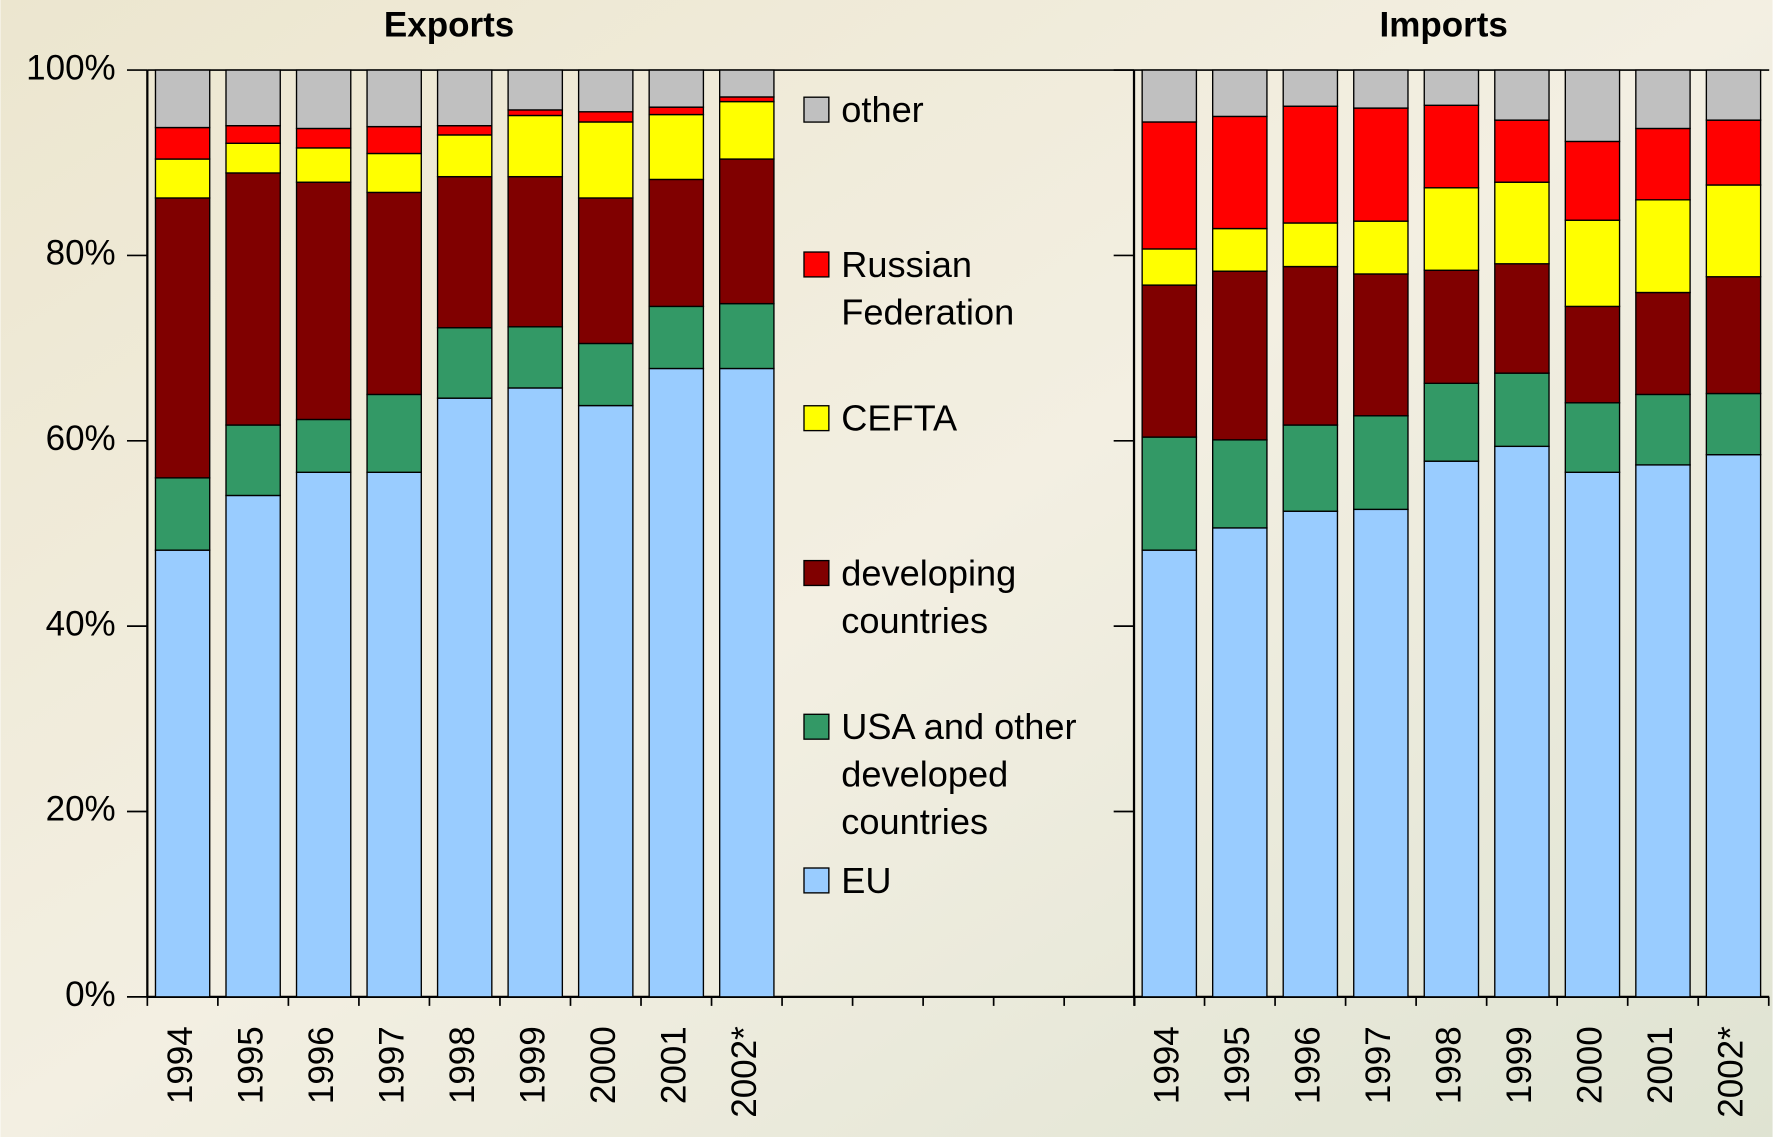 This screenshot has width=1773, height=1137. Describe the element at coordinates (1519, 1065) in the screenshot. I see `x-tick-label: 1999` at that location.